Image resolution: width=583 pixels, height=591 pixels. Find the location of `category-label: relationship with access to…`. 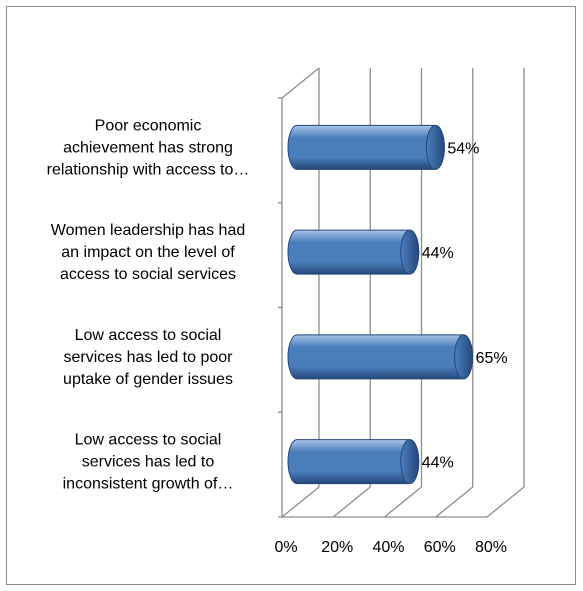

category-label: relationship with access to… is located at coordinates (148, 169).